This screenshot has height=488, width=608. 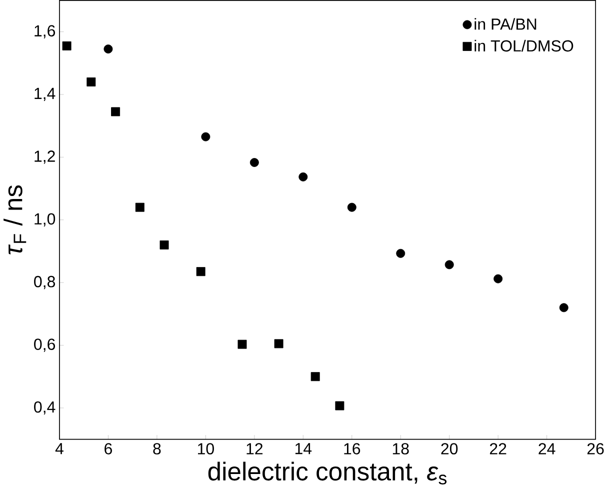 I want to click on y-tick-label: 1,6, so click(x=45, y=31).